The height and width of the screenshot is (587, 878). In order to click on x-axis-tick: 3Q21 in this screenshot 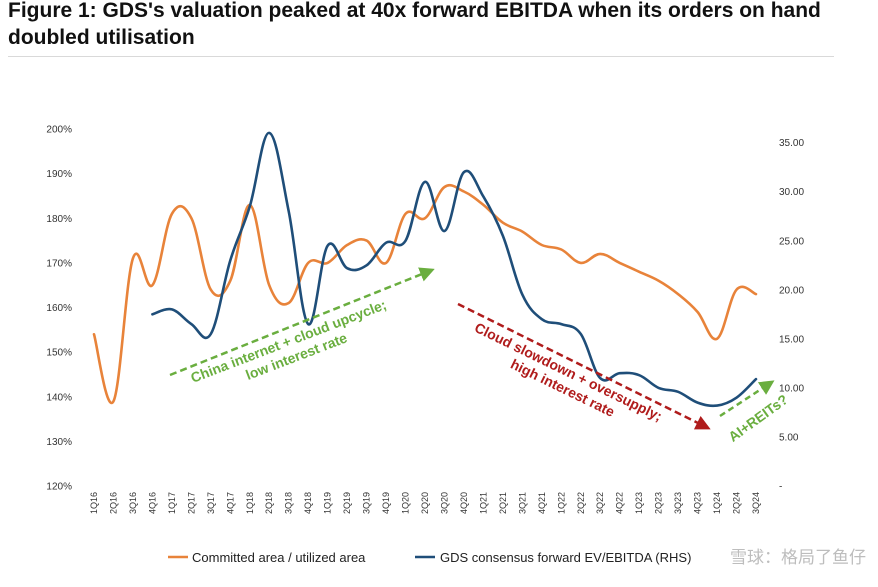, I will do `click(522, 503)`.